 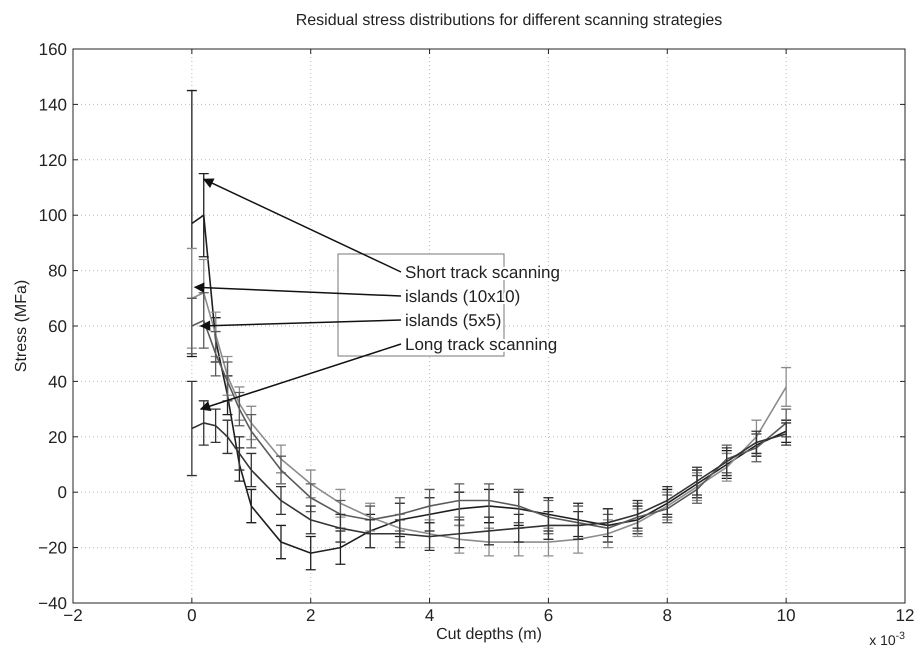 I want to click on y-tick-label: −20, so click(x=52, y=548).